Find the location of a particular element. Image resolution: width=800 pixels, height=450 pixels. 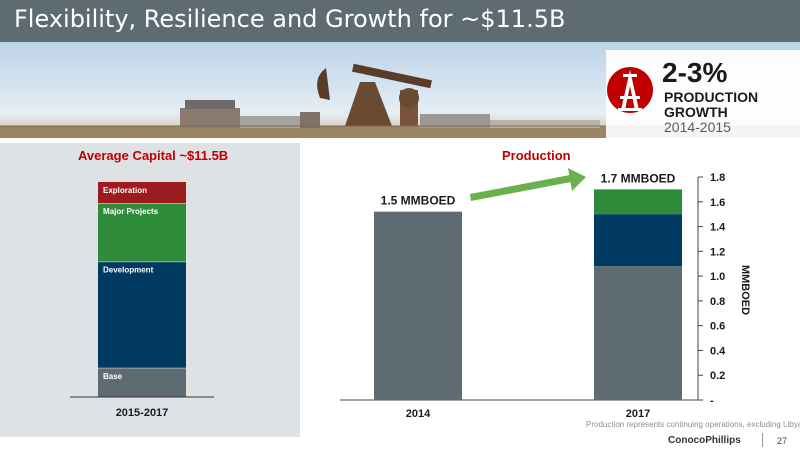

capital-bar-segment-major-projects is located at coordinates (142, 232).